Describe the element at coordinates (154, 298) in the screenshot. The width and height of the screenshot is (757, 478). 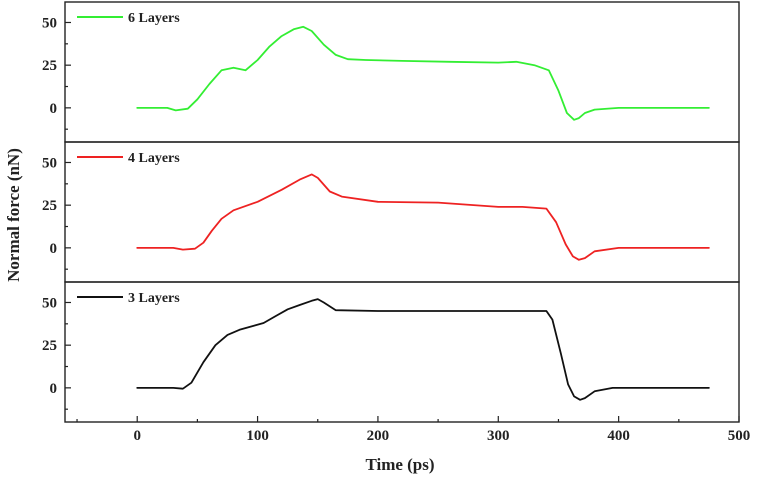
I see `legend-label: 3 Layers` at that location.